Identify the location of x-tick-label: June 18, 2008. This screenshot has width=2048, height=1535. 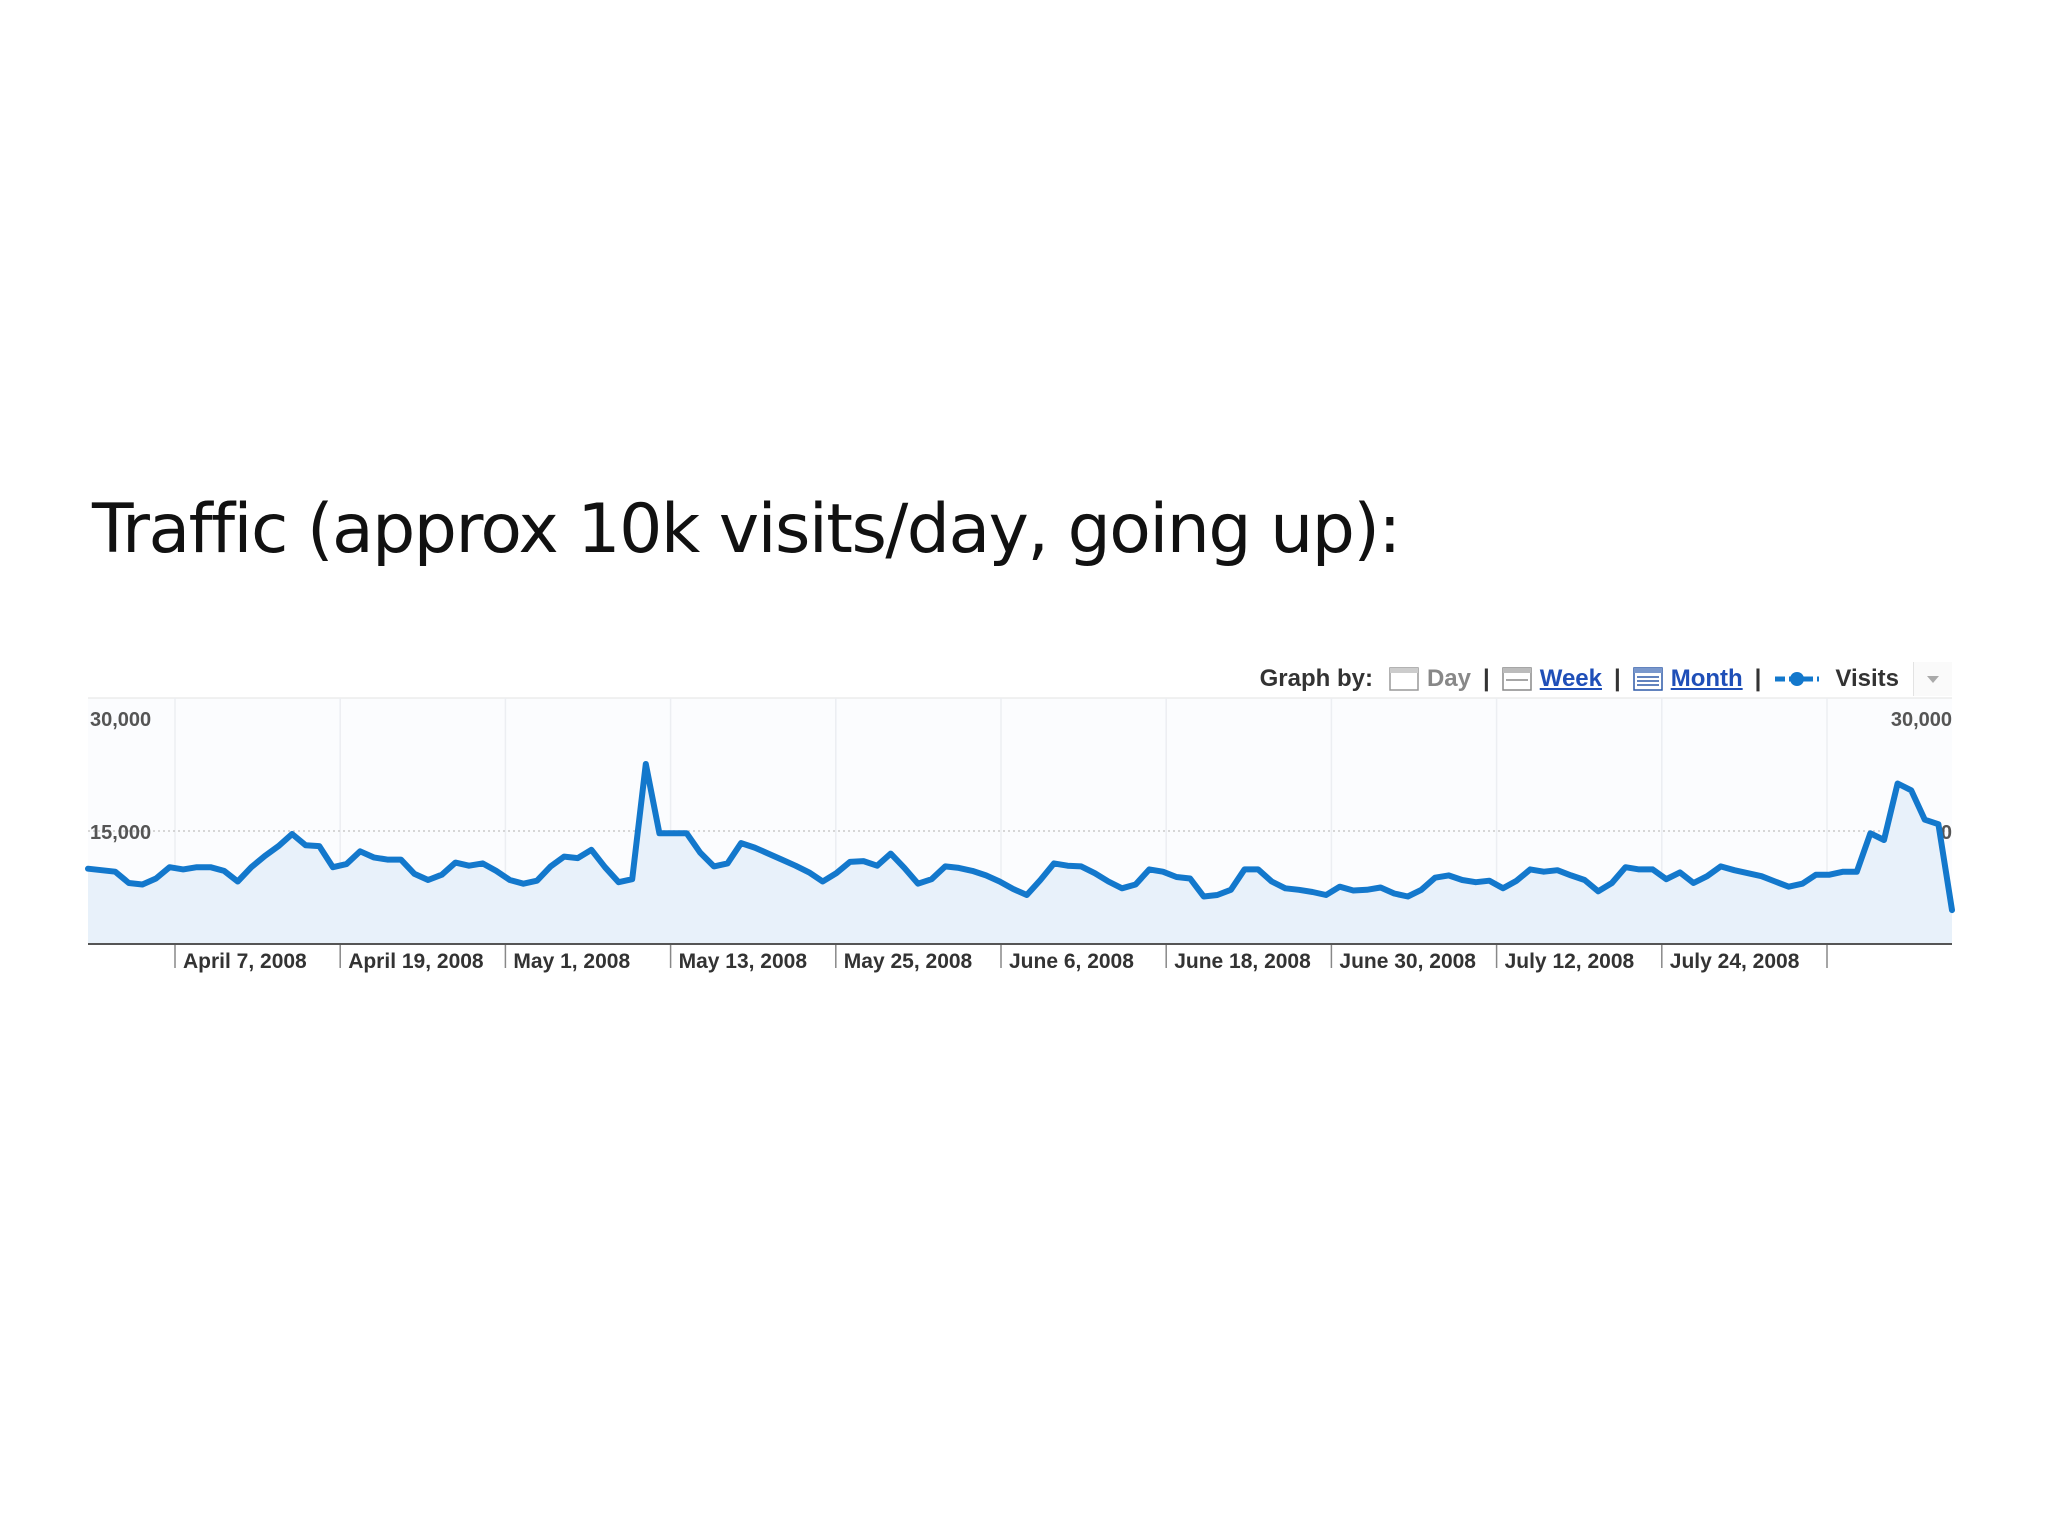
(1242, 961).